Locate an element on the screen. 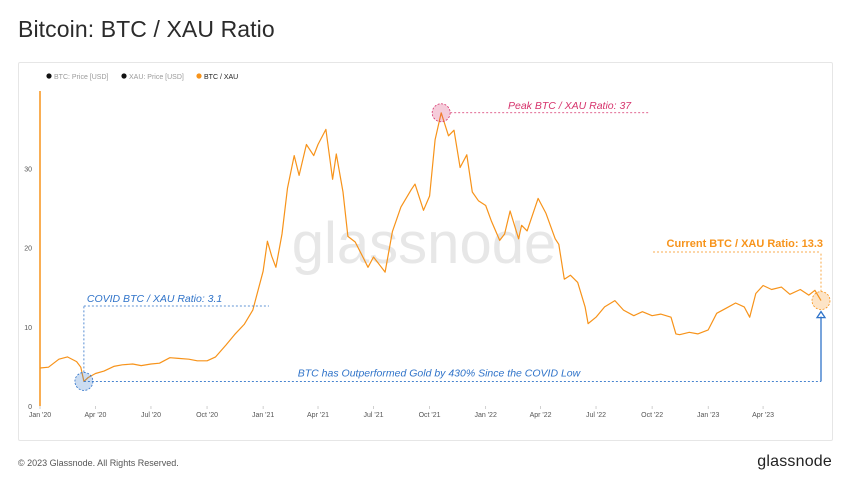  x-tick-label: Apr '20 is located at coordinates (95, 415).